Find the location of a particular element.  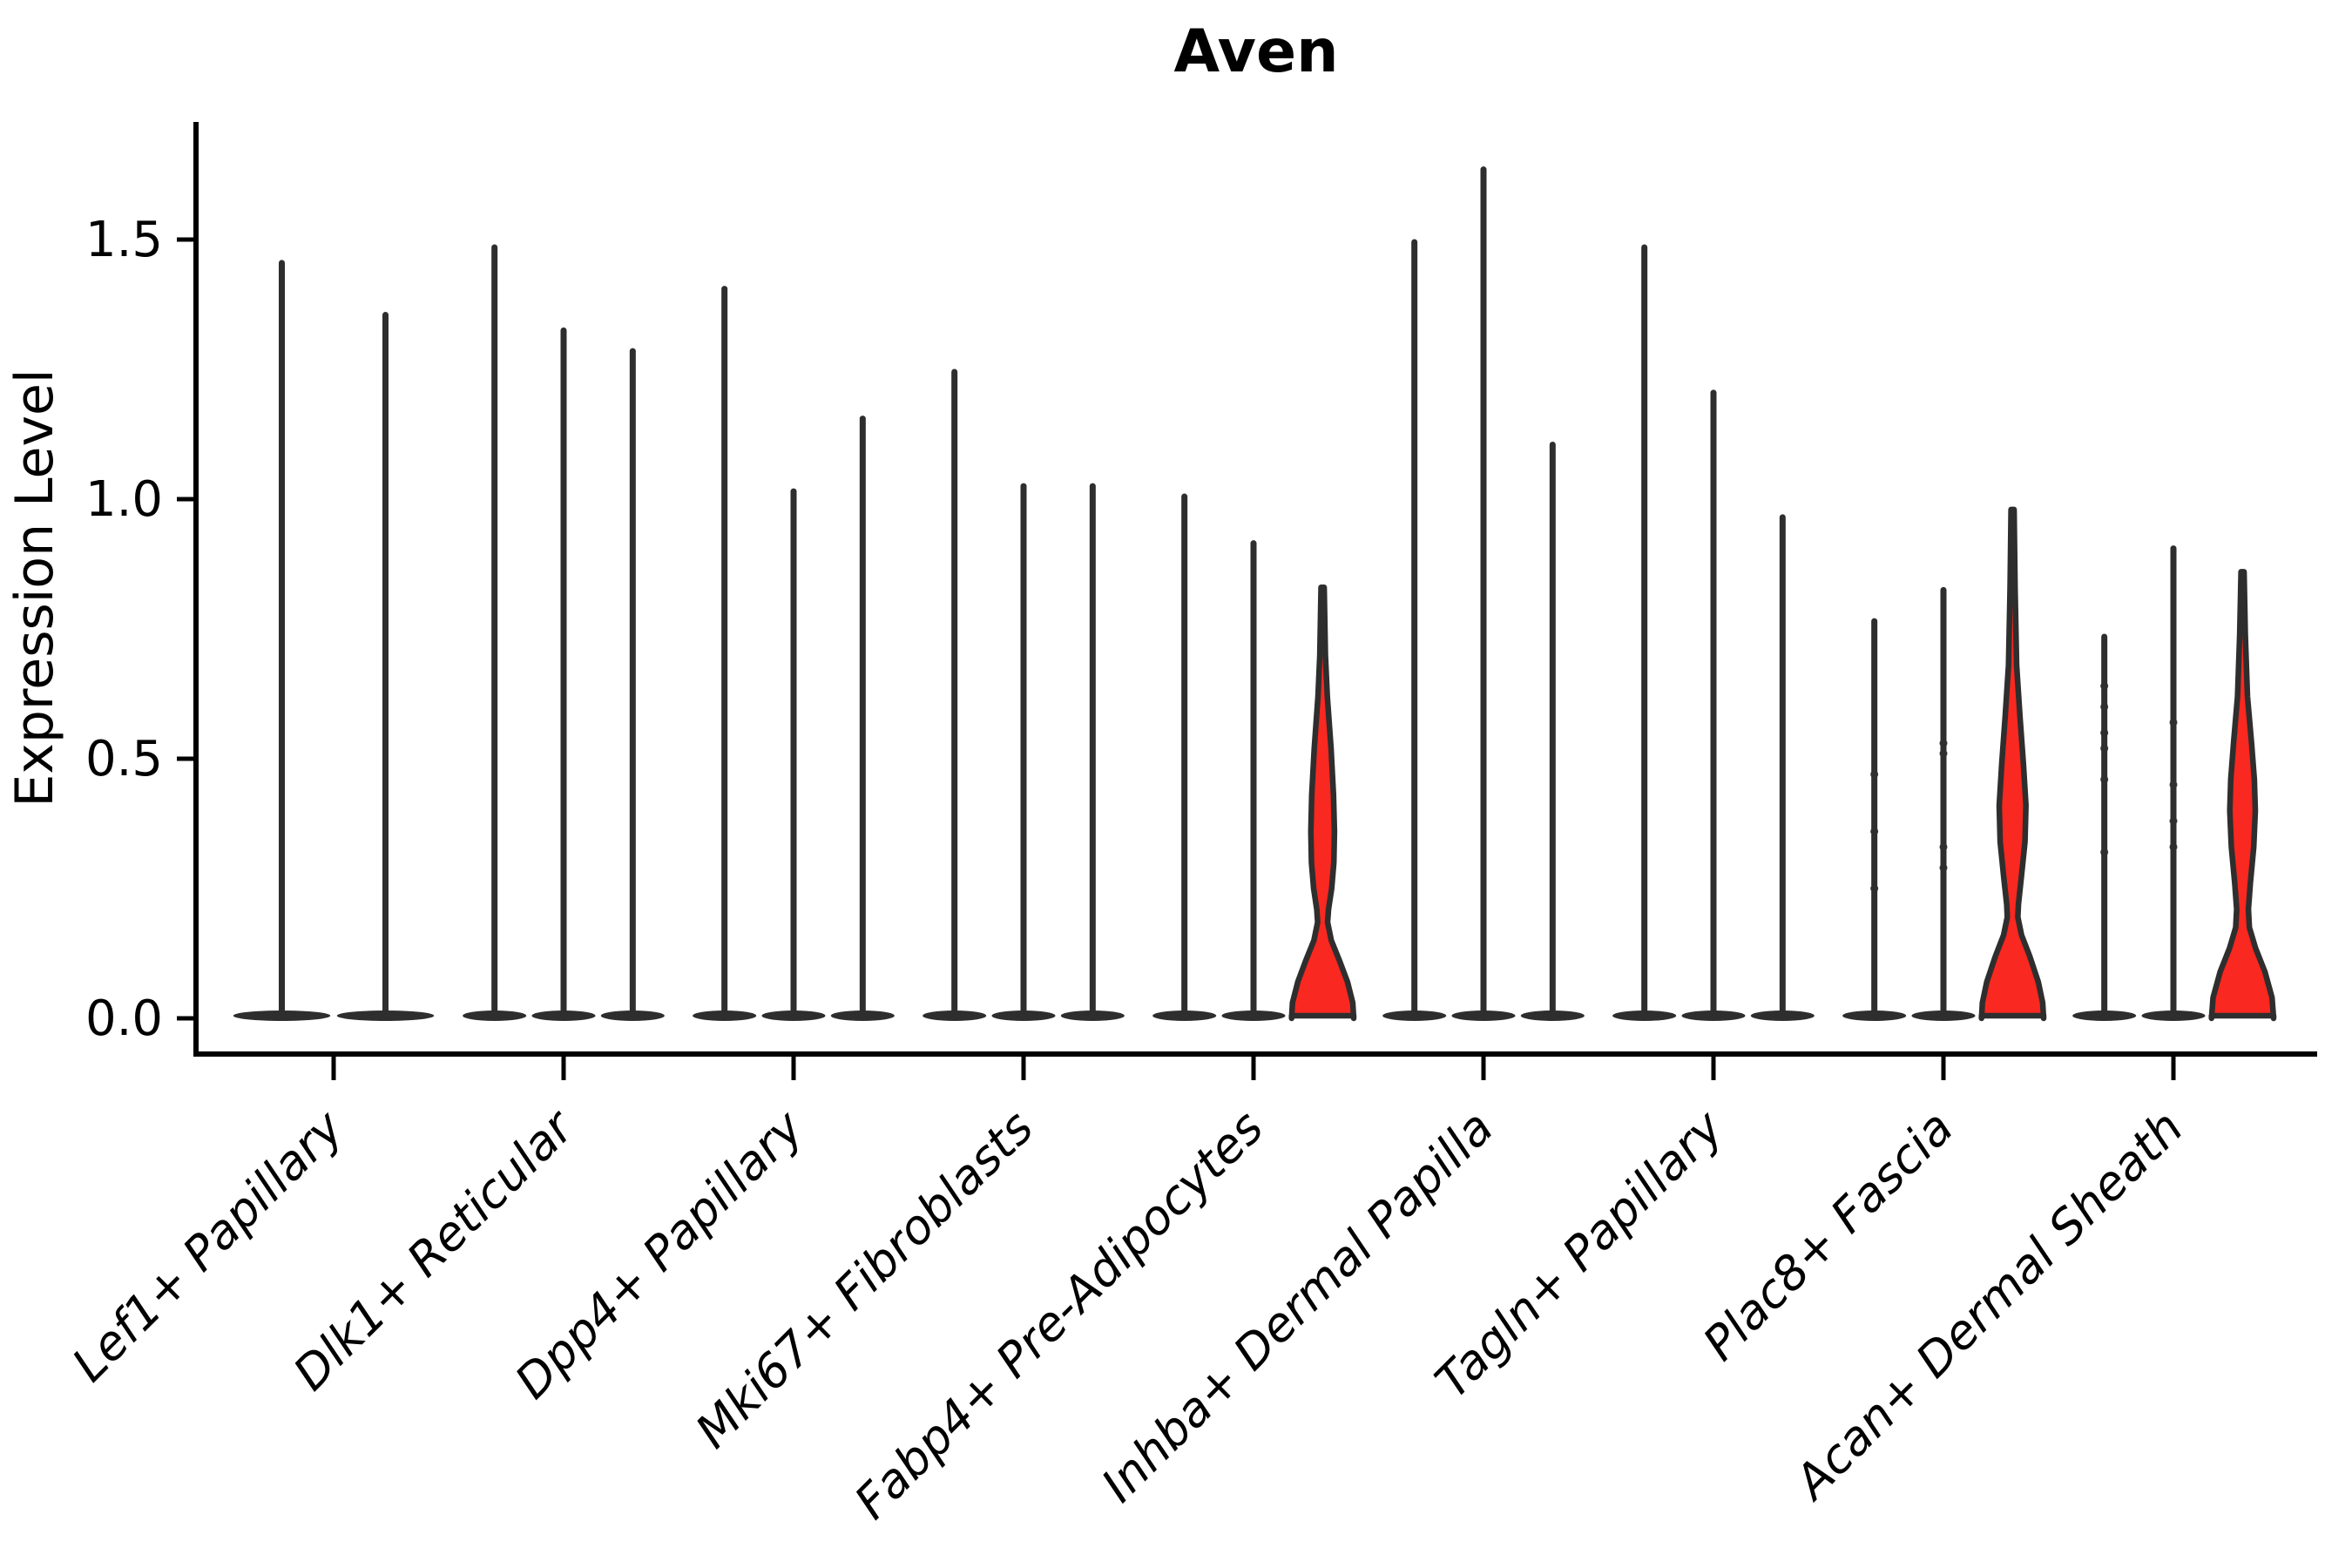

x-tick-label: Plac8+ Fascia is located at coordinates (1828, 1235).